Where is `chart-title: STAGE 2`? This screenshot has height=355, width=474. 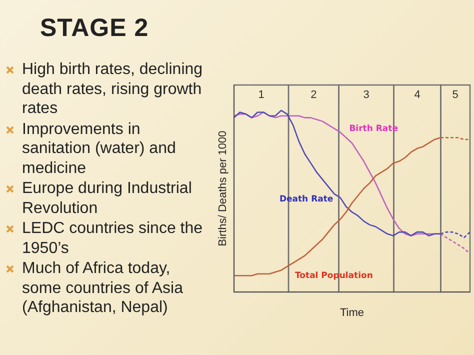
chart-title: STAGE 2 is located at coordinates (94, 28).